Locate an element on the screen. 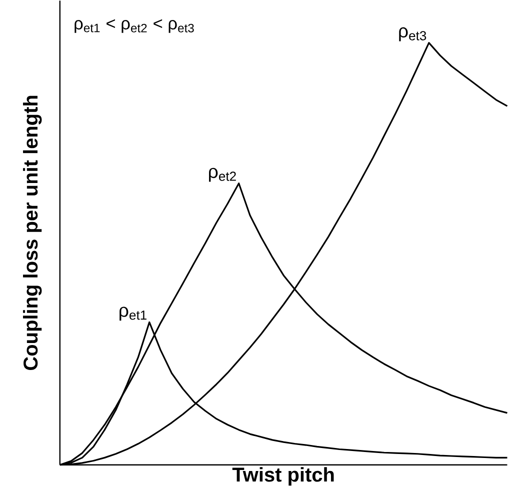 The height and width of the screenshot is (495, 508). series-label: ρ$_{et2}$ is located at coordinates (222, 175).